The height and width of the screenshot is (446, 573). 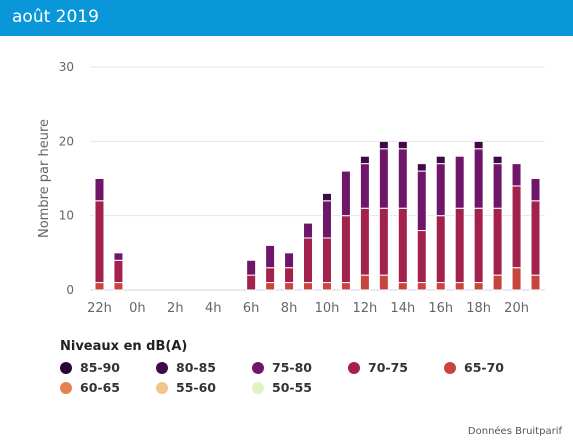 What do you see at coordinates (484, 367) in the screenshot?
I see `legend-label: 65-70` at bounding box center [484, 367].